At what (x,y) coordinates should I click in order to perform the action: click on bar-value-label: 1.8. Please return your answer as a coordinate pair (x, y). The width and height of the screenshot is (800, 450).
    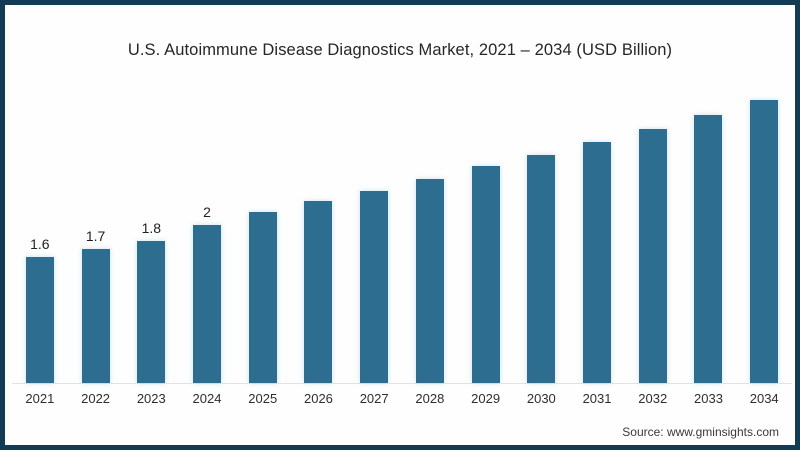
    Looking at the image, I should click on (151, 228).